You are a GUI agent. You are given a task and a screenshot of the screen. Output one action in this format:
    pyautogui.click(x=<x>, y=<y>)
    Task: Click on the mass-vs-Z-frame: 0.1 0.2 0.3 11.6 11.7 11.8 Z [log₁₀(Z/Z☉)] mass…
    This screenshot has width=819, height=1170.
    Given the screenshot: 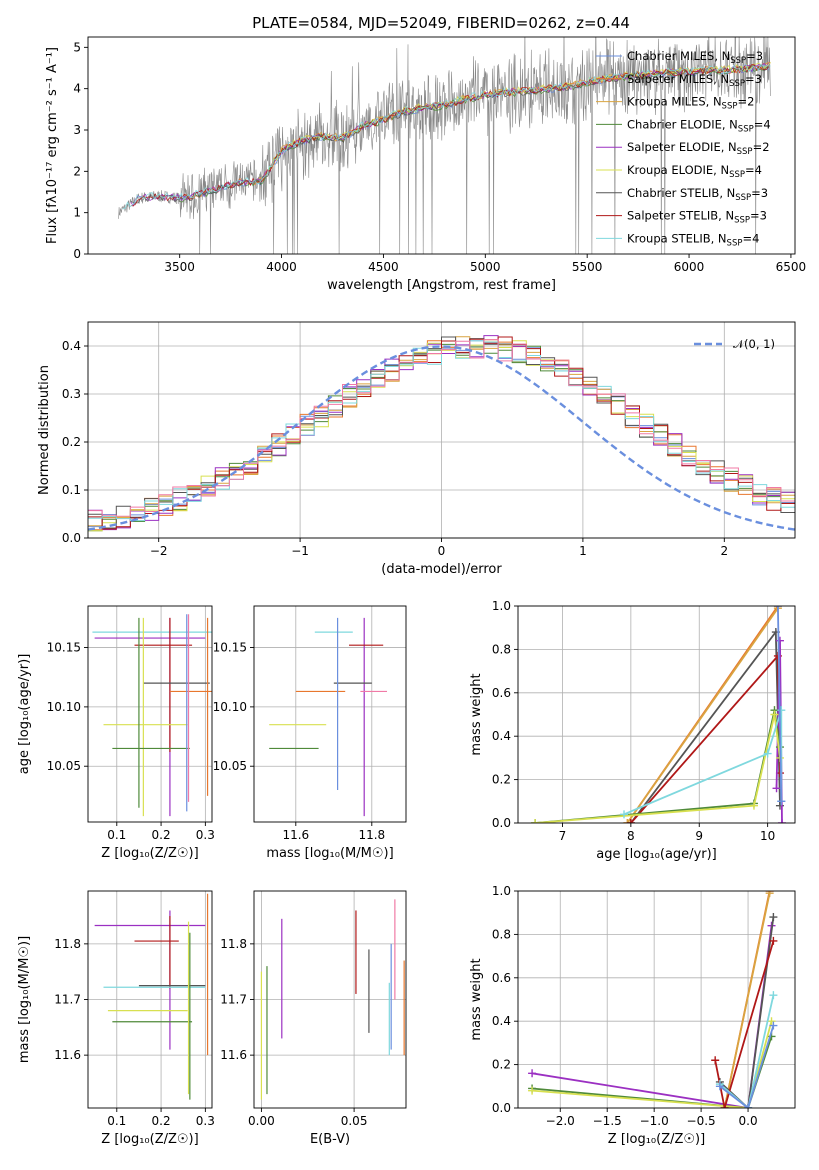 What is the action you would take?
    pyautogui.click(x=116, y=1018)
    